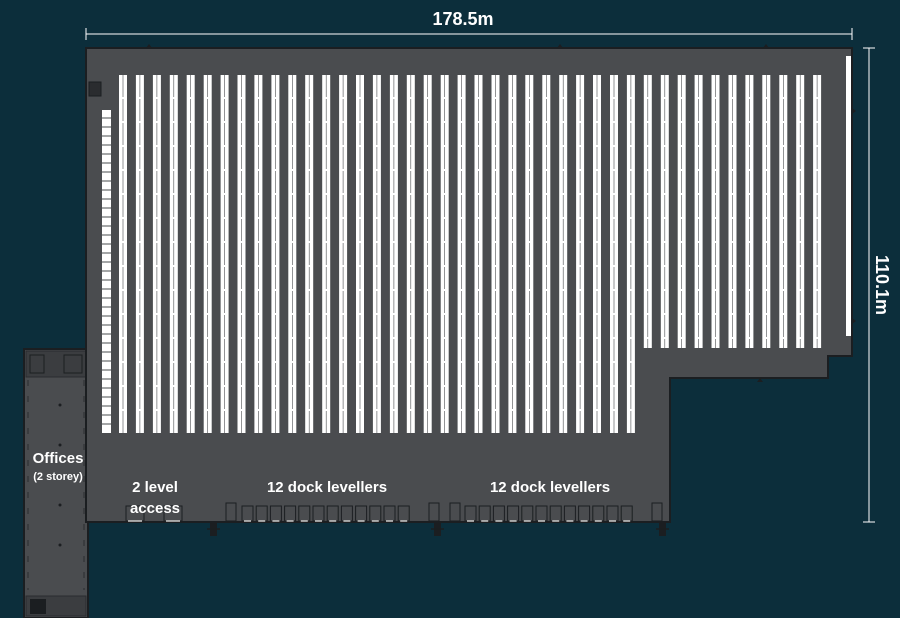 This screenshot has height=618, width=900. I want to click on racking-row-end, so click(848, 196).